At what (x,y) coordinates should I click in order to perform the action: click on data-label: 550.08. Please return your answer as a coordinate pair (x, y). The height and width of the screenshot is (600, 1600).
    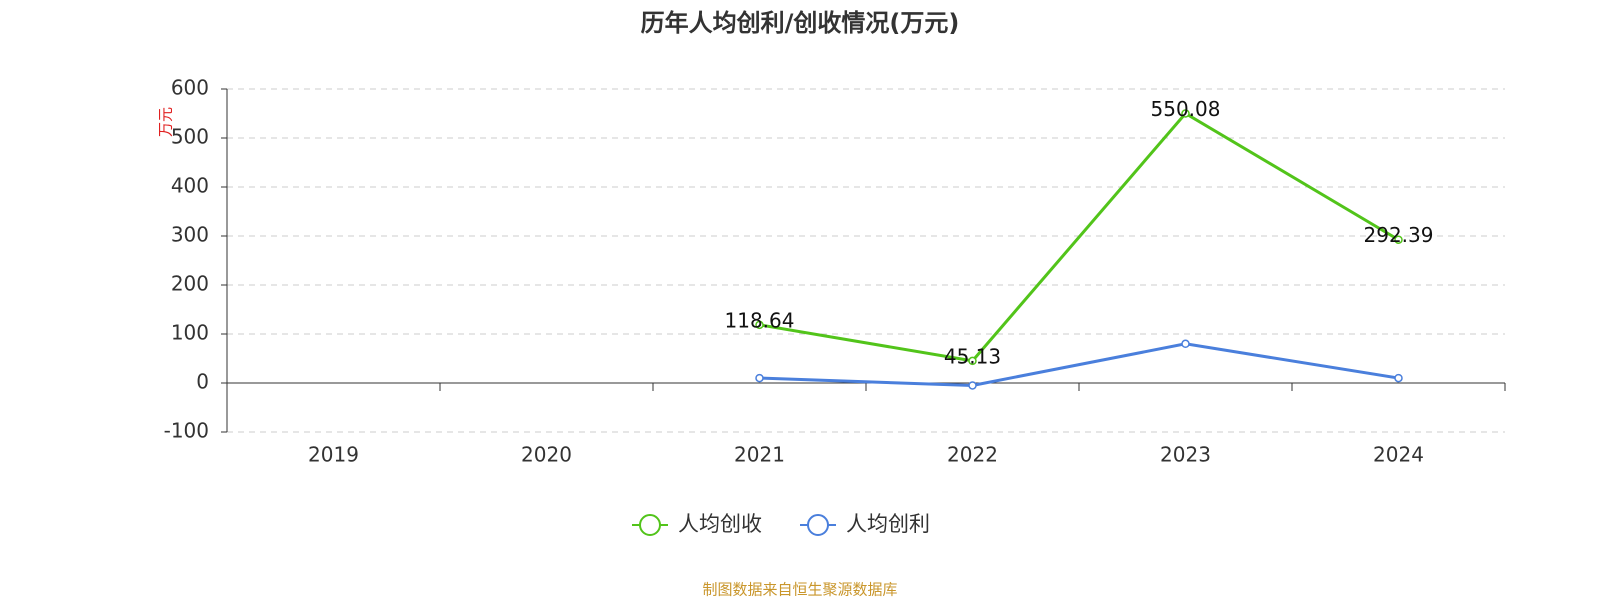
    Looking at the image, I should click on (1186, 109).